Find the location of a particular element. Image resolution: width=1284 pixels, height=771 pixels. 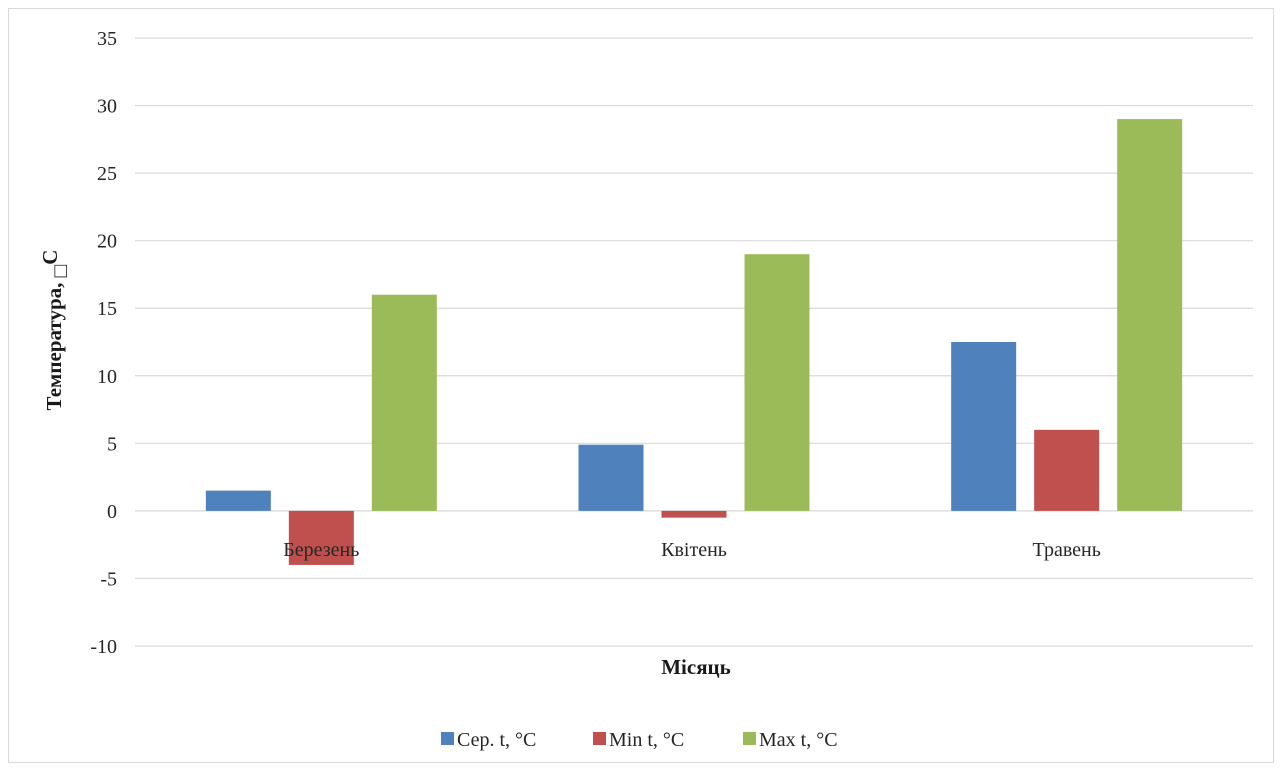

y-axis-title-text: Температура, is located at coordinates (54, 343).